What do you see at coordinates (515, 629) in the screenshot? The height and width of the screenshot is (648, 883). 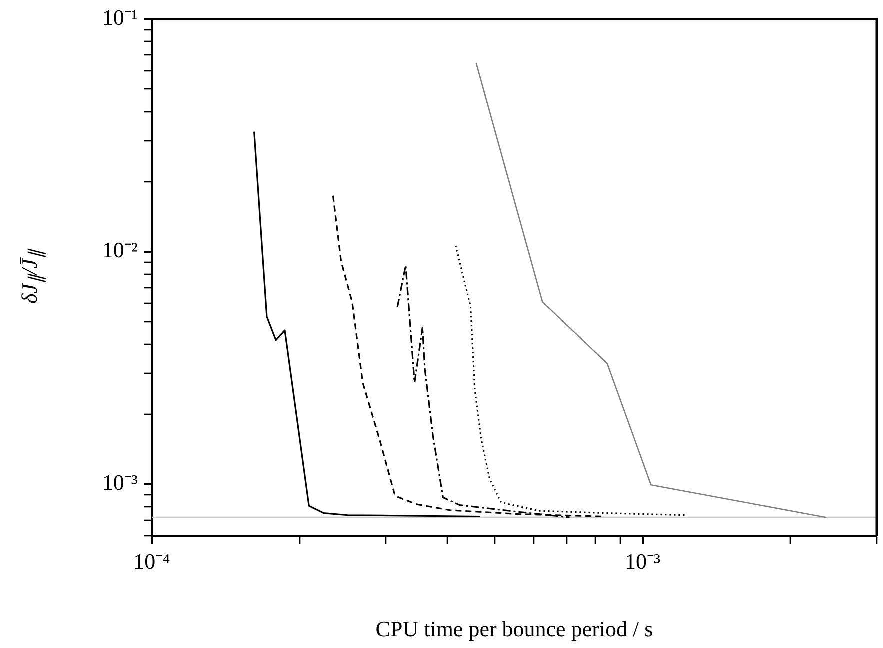 I see `x-axis-title: CPU time per bounce period / s` at bounding box center [515, 629].